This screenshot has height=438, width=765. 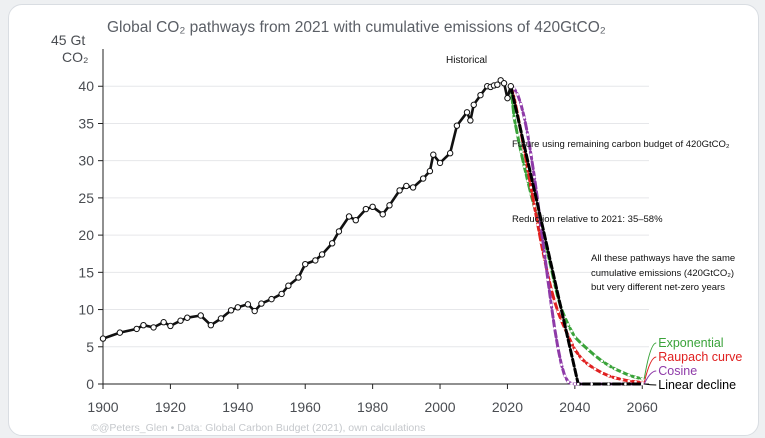 I want to click on historical-label: Historical, so click(x=466, y=60).